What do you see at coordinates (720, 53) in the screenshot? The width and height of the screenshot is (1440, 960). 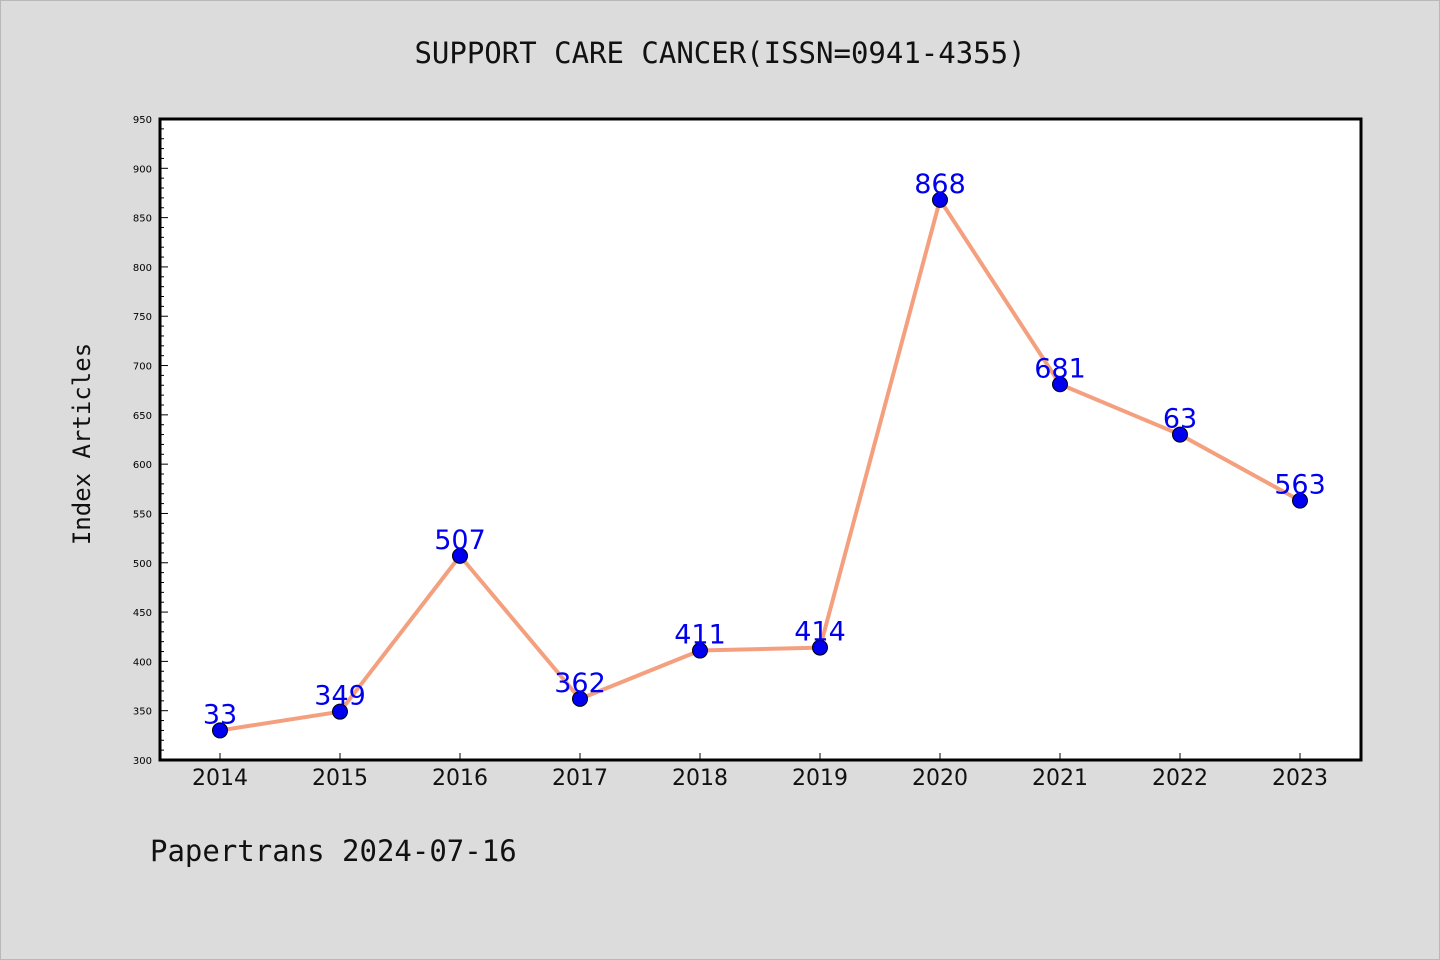 I see `chart-title: SUPPORT CARE CANCER(ISSN=0941-4355)` at bounding box center [720, 53].